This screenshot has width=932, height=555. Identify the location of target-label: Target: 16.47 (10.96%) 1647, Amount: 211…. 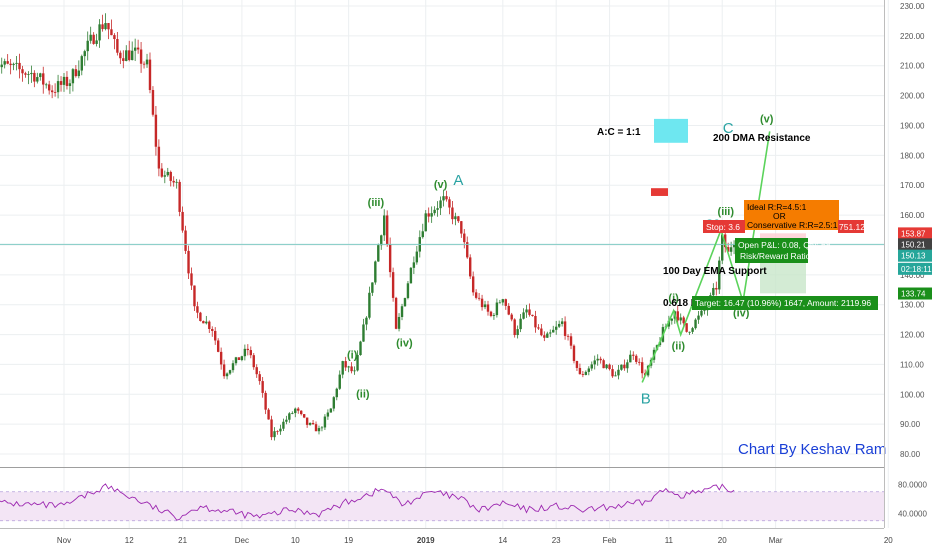
(783, 303).